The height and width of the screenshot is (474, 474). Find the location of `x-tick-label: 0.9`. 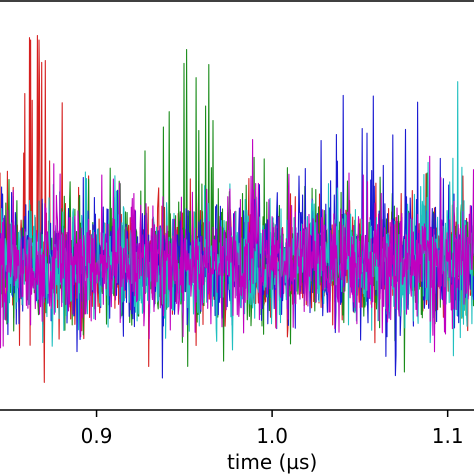

x-tick-label: 0.9 is located at coordinates (97, 436).